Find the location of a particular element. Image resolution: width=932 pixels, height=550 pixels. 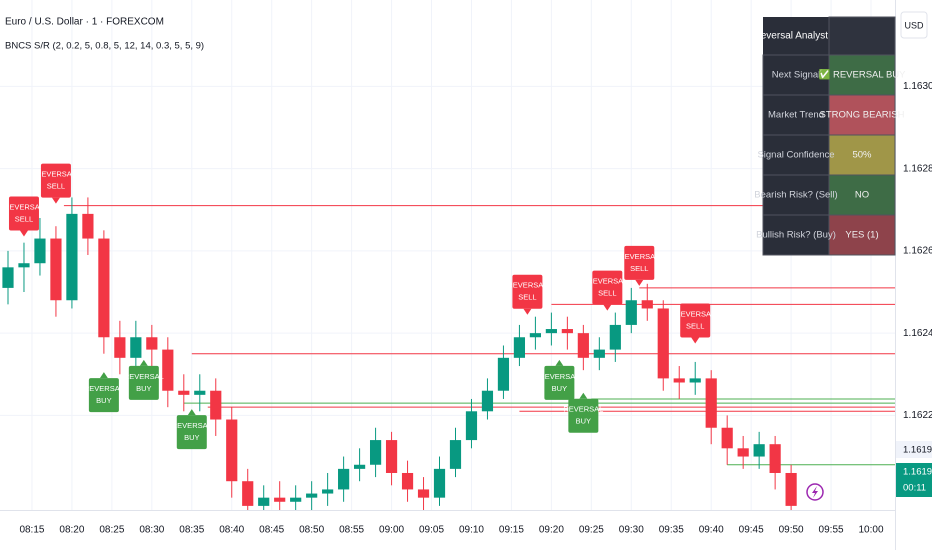

x-tick-label: 09:55 is located at coordinates (831, 530).